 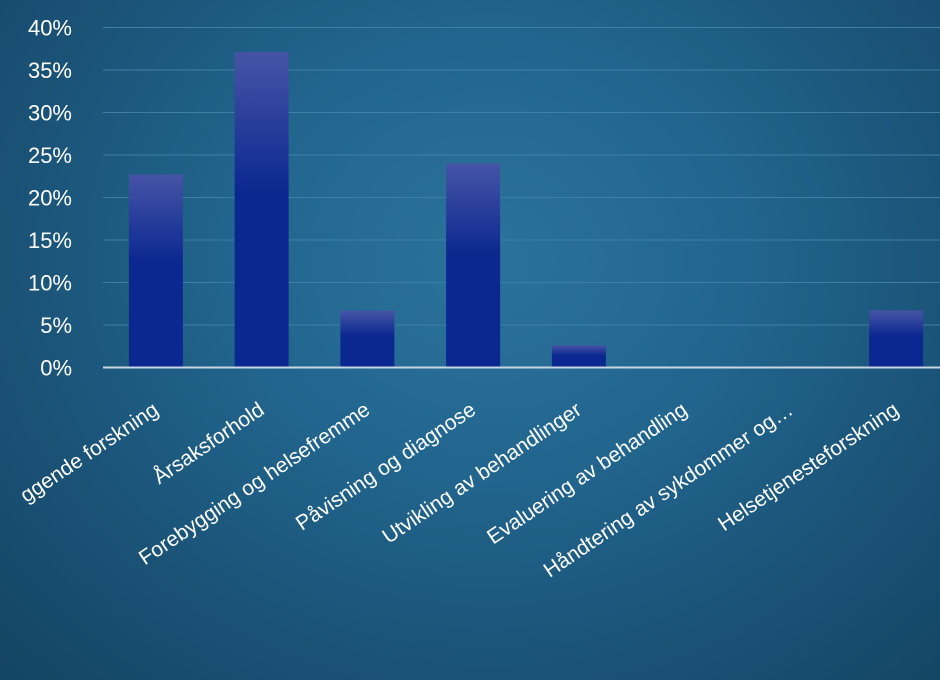 I want to click on x-category-label: Utvikling av behandlinger, so click(x=481, y=473).